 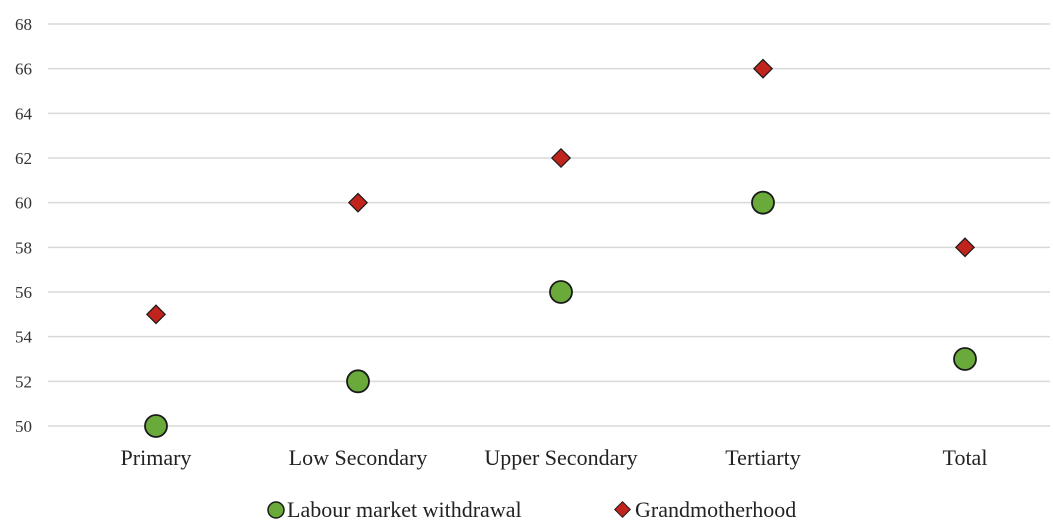 I want to click on x-category-label: Upper Secondary, so click(x=560, y=457).